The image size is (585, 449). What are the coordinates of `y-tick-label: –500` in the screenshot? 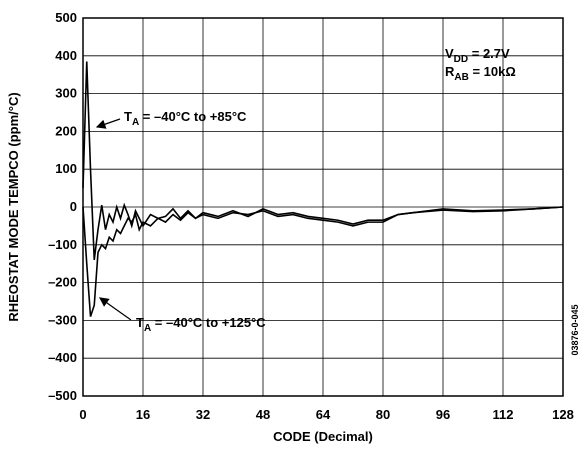 It's located at (62, 395).